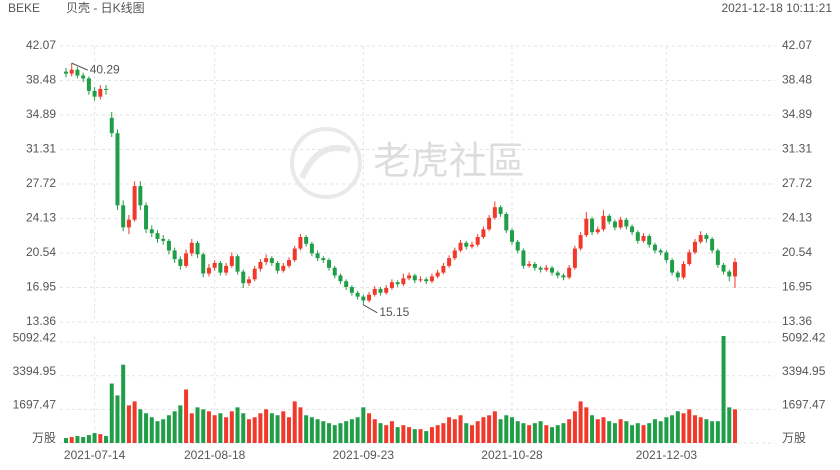 The width and height of the screenshot is (840, 470). Describe the element at coordinates (41, 218) in the screenshot. I see `y-tick-label: 24.13` at that location.